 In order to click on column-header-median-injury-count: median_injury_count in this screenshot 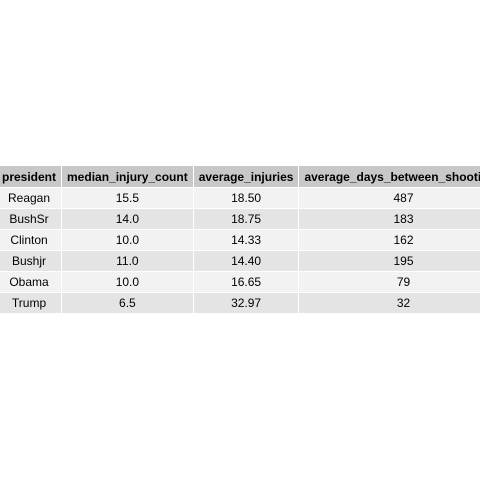, I will do `click(127, 176)`.